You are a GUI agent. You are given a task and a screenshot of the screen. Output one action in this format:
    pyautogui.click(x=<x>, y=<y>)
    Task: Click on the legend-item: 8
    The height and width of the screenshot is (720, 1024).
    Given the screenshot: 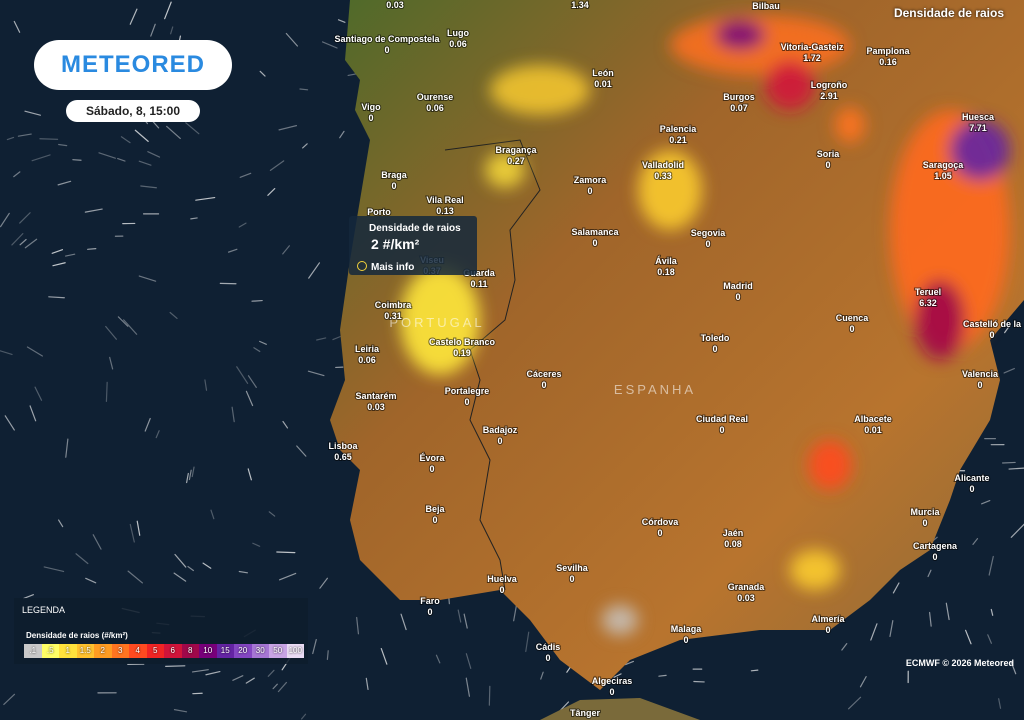 What is the action you would take?
    pyautogui.click(x=190, y=651)
    